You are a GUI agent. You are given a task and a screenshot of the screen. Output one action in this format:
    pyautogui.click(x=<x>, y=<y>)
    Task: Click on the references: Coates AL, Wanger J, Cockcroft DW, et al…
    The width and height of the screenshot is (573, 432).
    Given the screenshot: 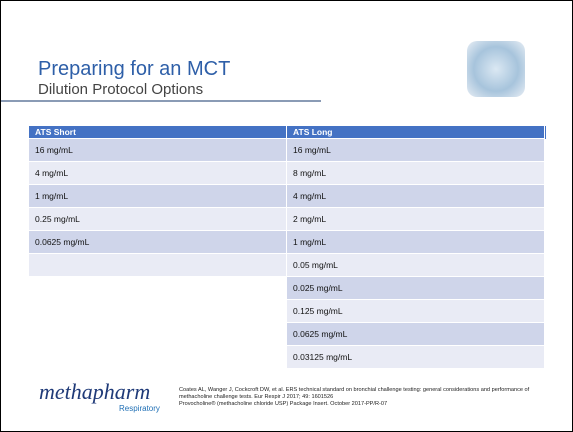 What is the action you would take?
    pyautogui.click(x=364, y=397)
    